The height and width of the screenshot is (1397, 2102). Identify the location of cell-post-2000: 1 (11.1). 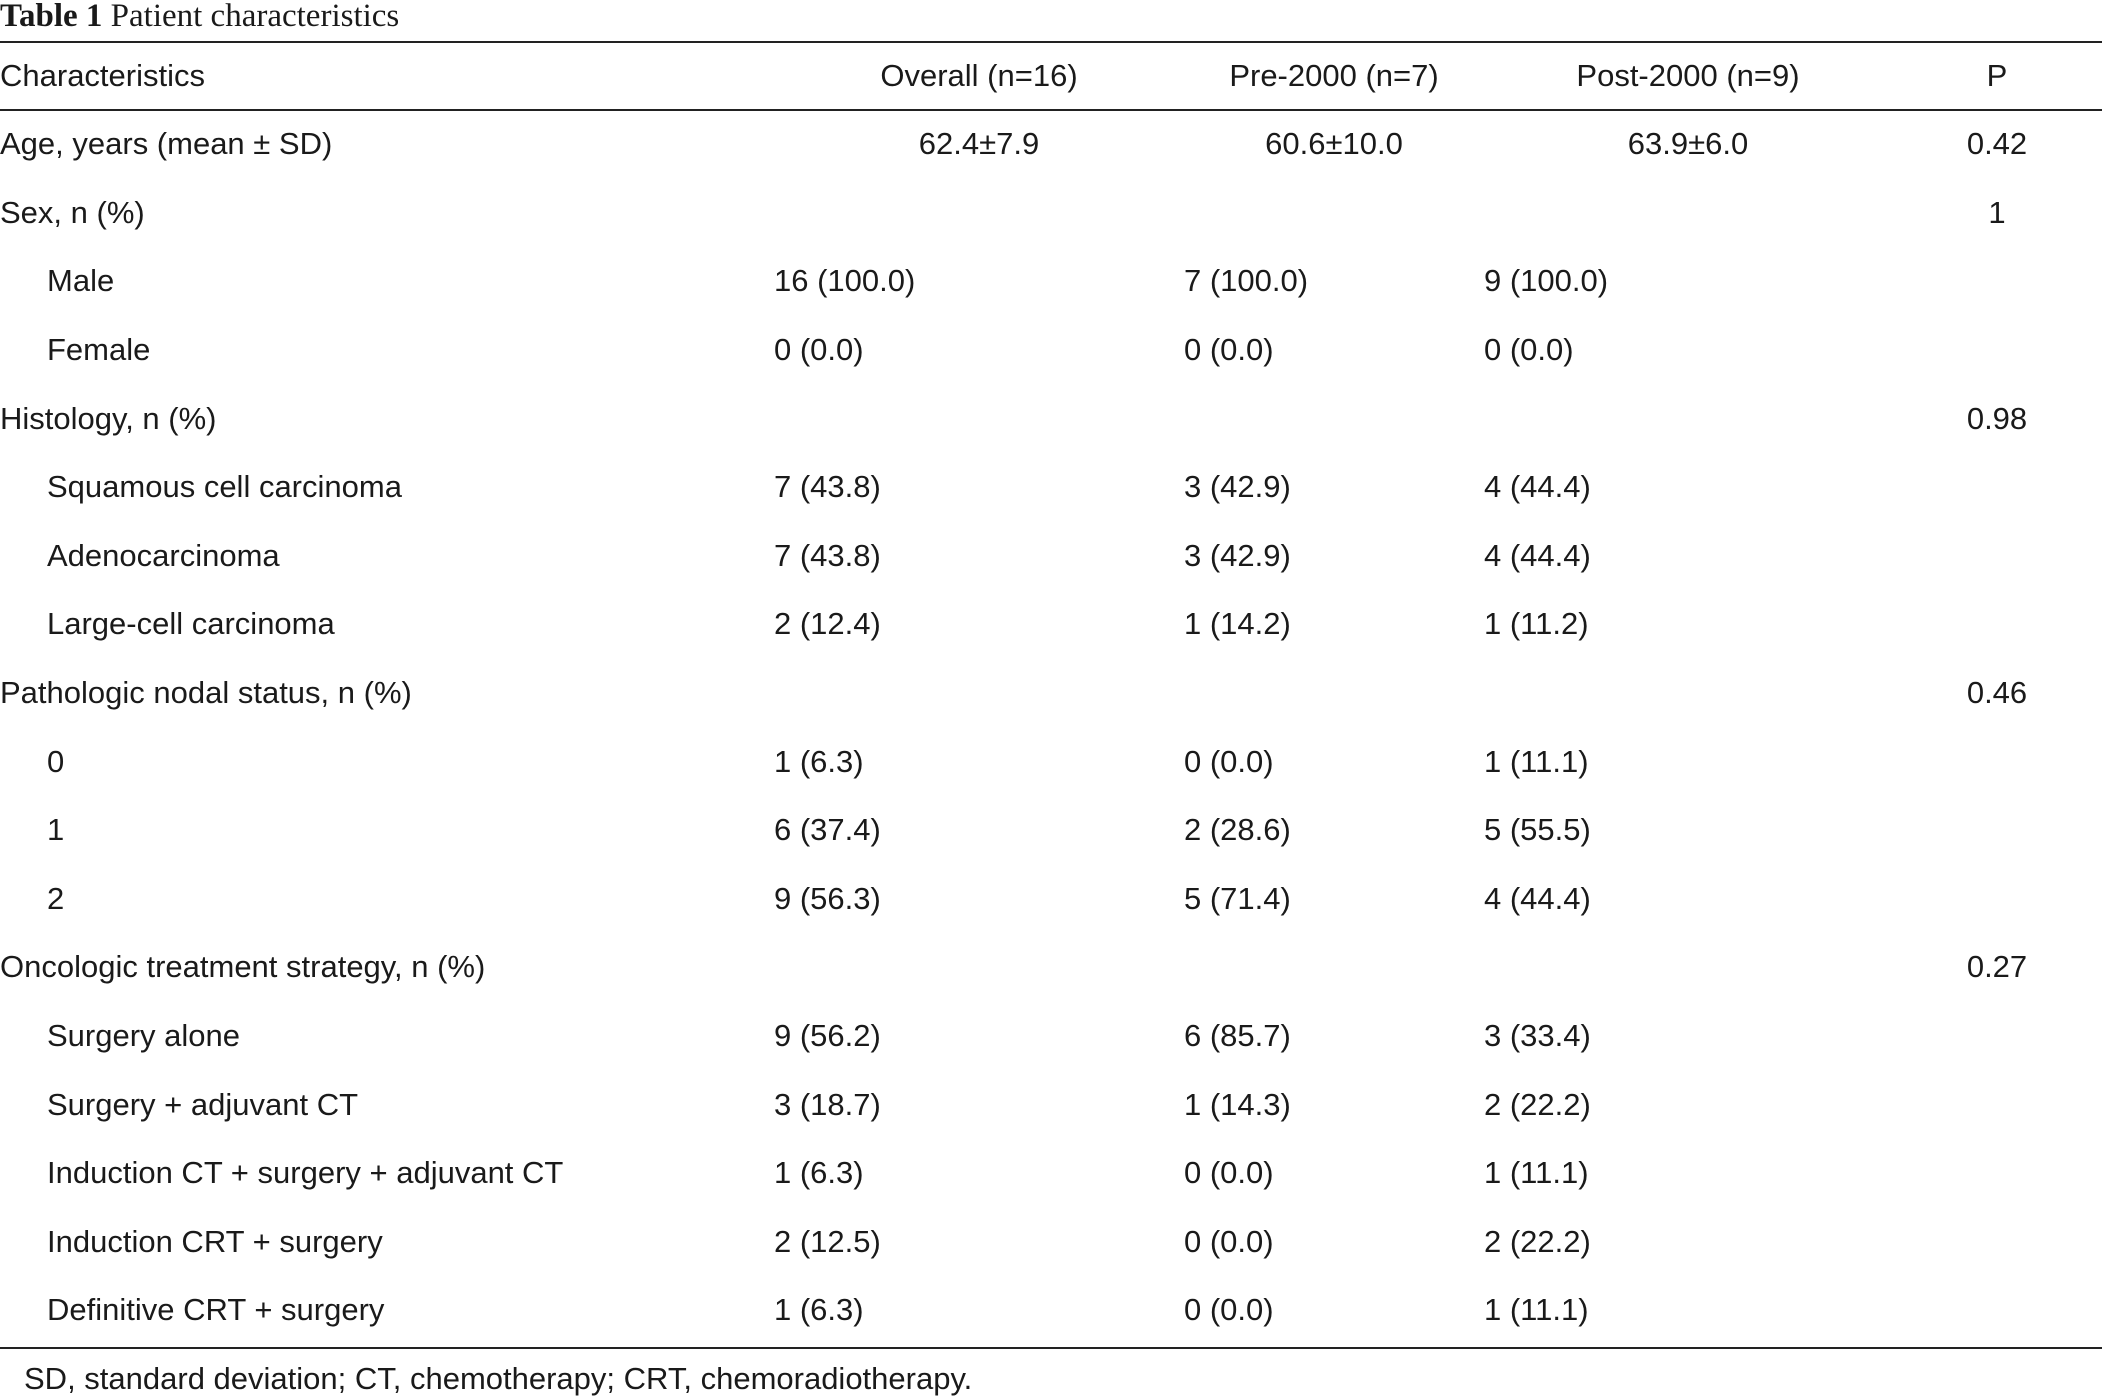
(1536, 1173).